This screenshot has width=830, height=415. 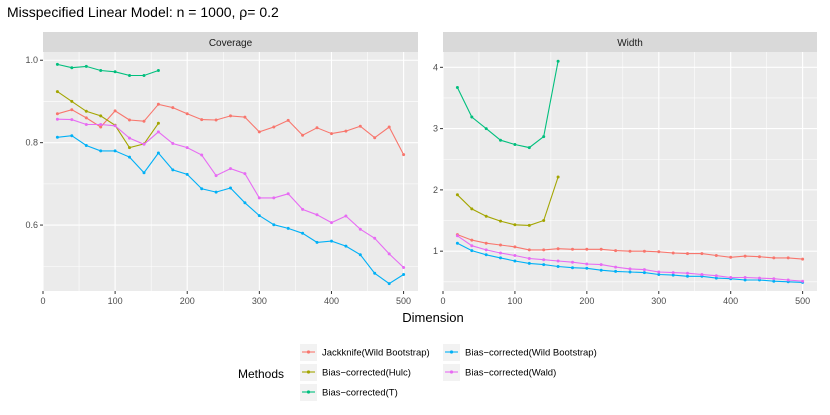 I want to click on y-tick-label: 1.0, so click(x=31, y=60).